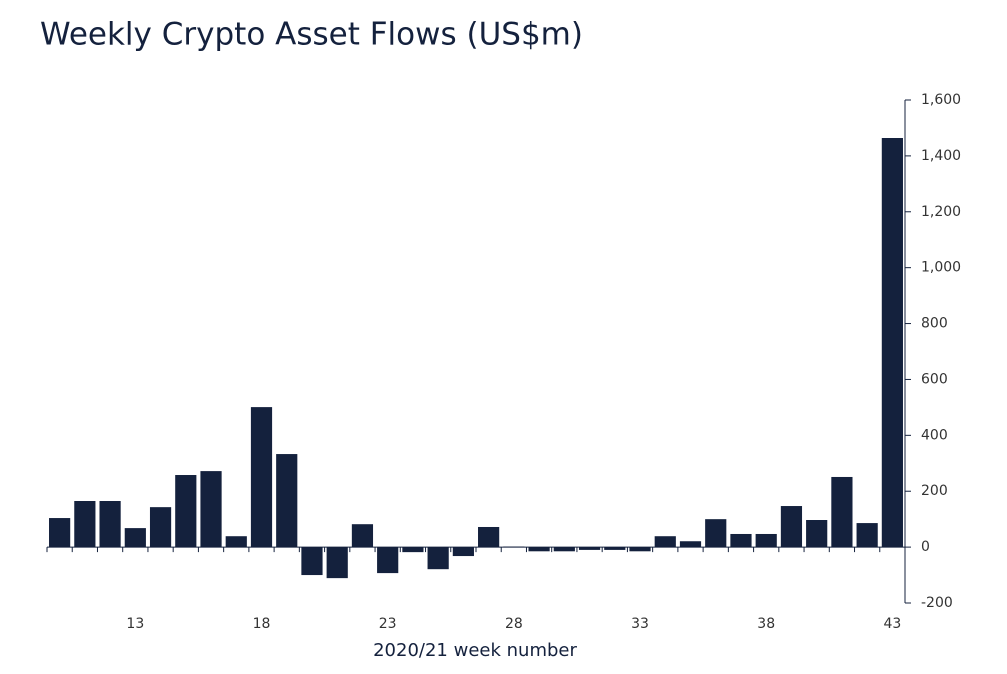 The width and height of the screenshot is (1007, 674). What do you see at coordinates (892, 624) in the screenshot?
I see `x-tick-label: 43` at bounding box center [892, 624].